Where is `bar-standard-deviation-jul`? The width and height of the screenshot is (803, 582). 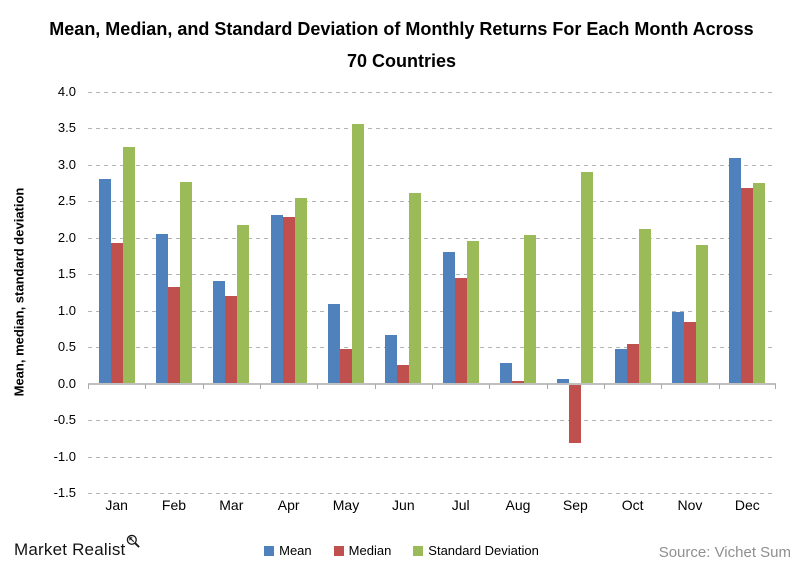
bar-standard-deviation-jul is located at coordinates (472, 312).